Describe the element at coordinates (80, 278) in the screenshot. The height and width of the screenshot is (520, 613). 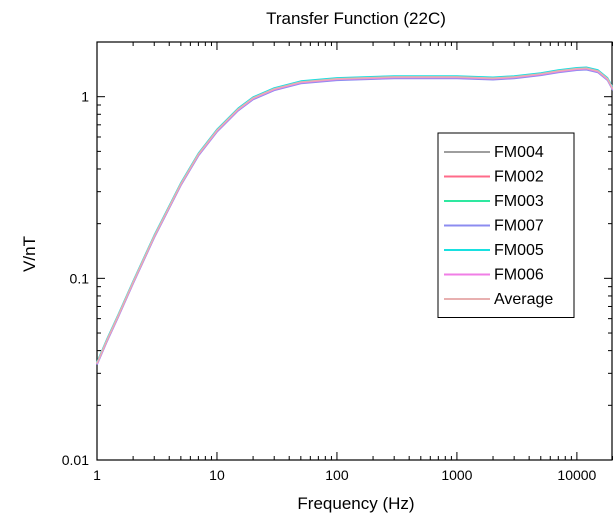
I see `y-tick-label: 0.1` at that location.